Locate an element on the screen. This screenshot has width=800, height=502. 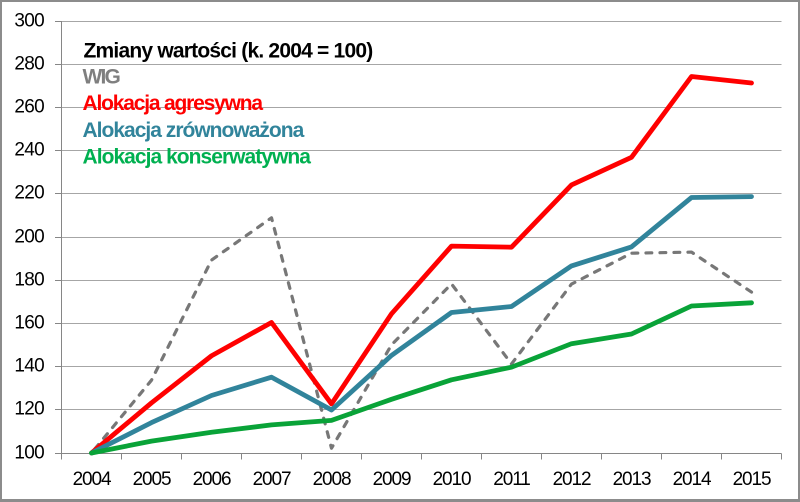
svg-text: 300 is located at coordinates (29, 21).